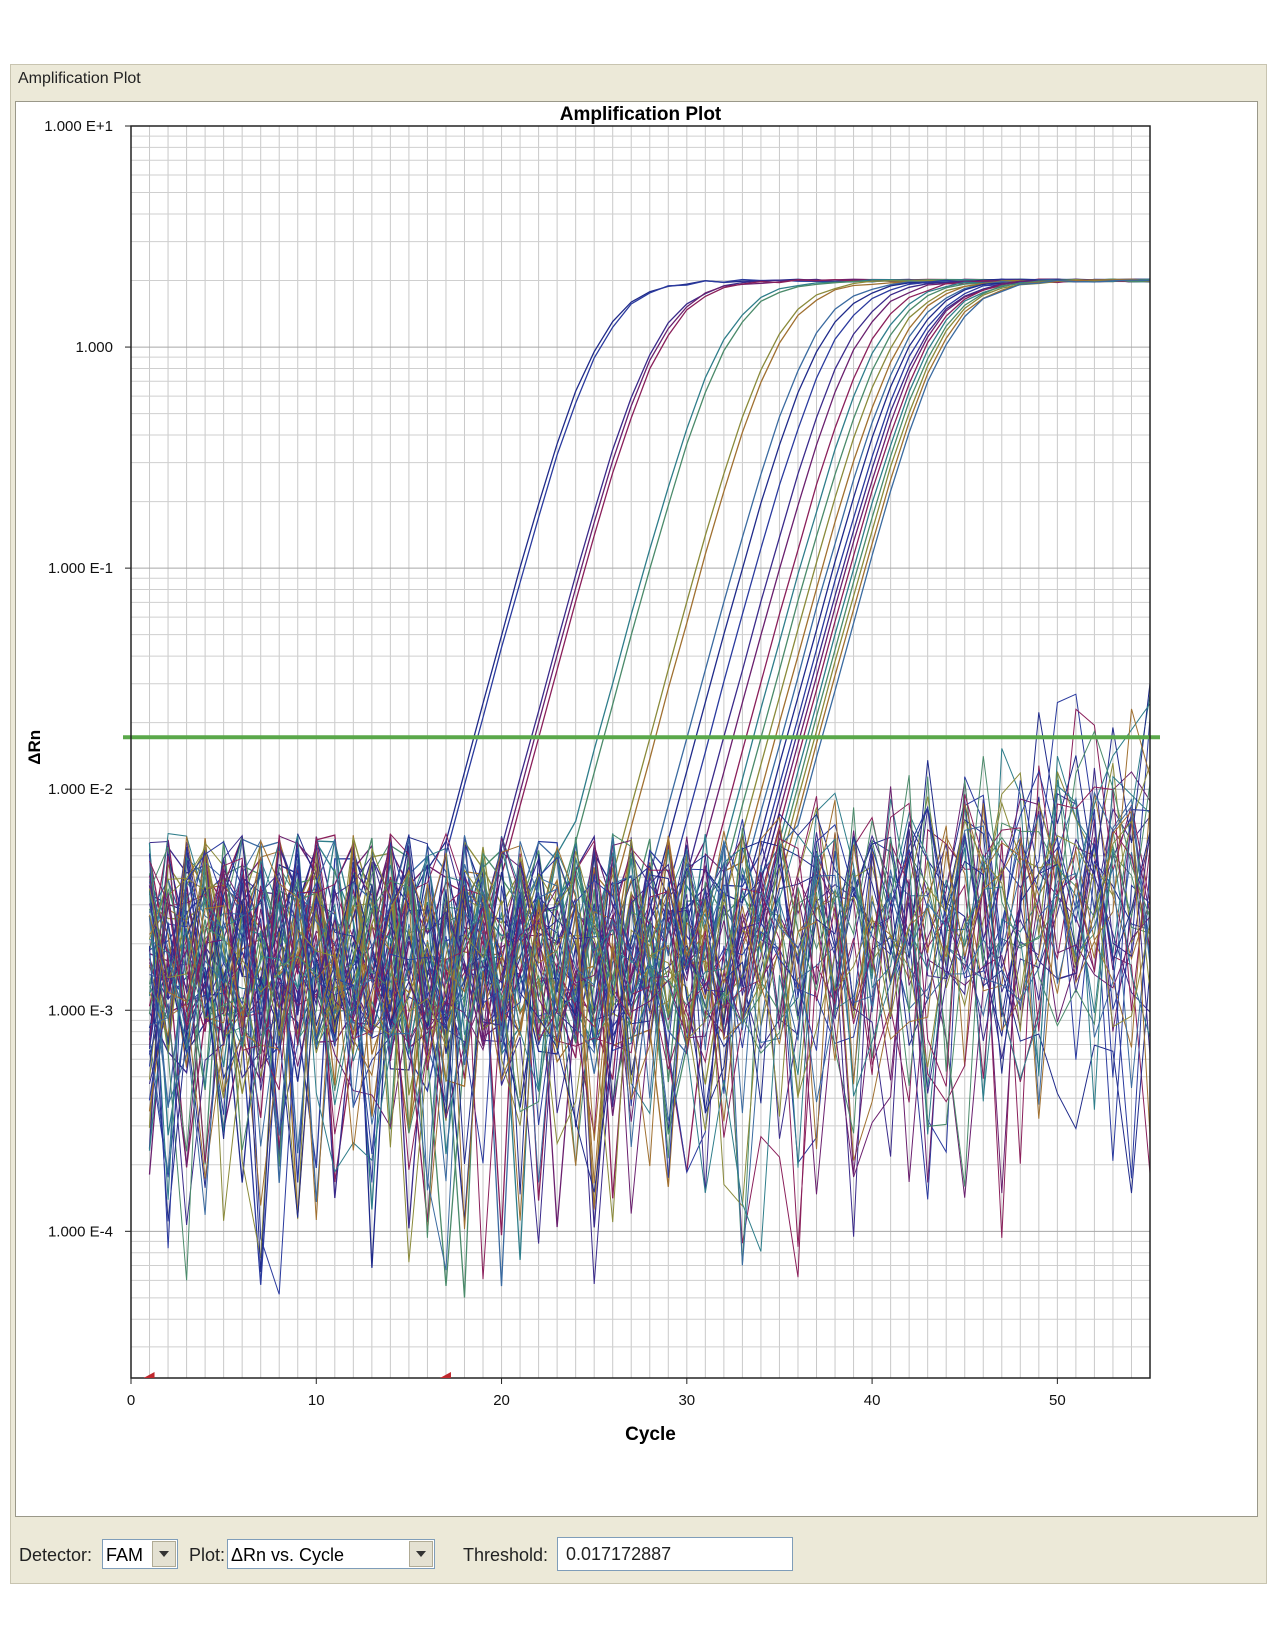 The height and width of the screenshot is (1650, 1275). I want to click on x-tick-label: 30, so click(686, 1400).